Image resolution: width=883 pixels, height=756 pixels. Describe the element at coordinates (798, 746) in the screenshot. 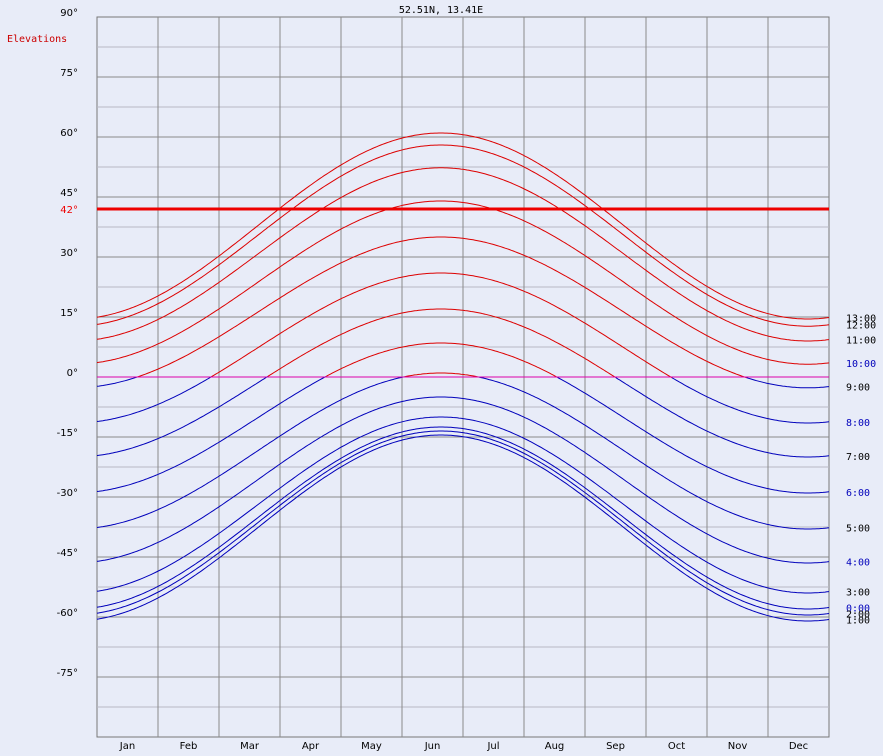

I see `x-tick-label: Dec` at that location.